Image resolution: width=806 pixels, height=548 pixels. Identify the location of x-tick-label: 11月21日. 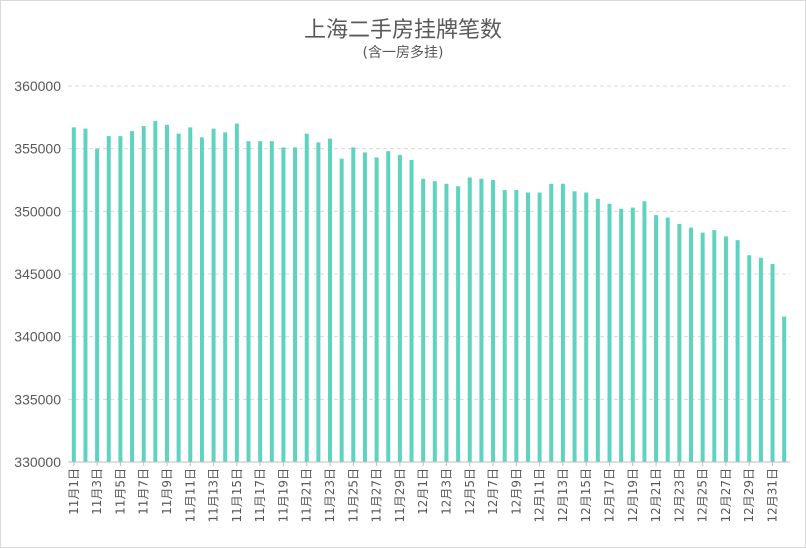
(307, 495).